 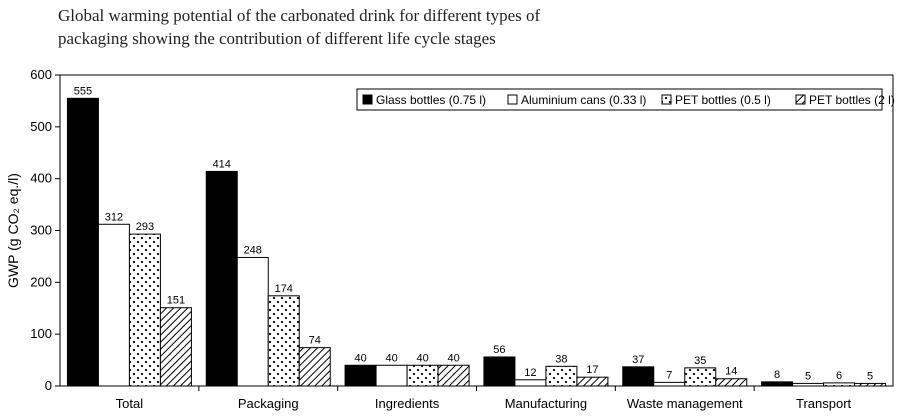 What do you see at coordinates (669, 375) in the screenshot?
I see `data-label: 7` at bounding box center [669, 375].